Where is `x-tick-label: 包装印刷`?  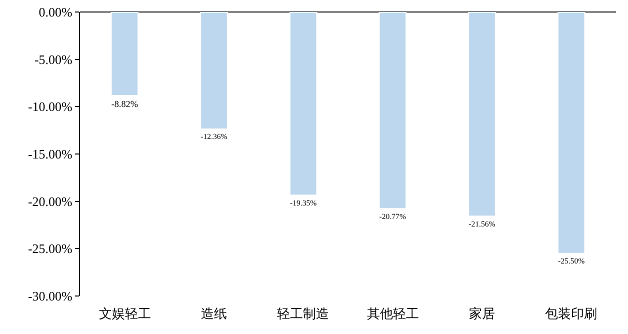 x-tick-label: 包装印刷 is located at coordinates (571, 313).